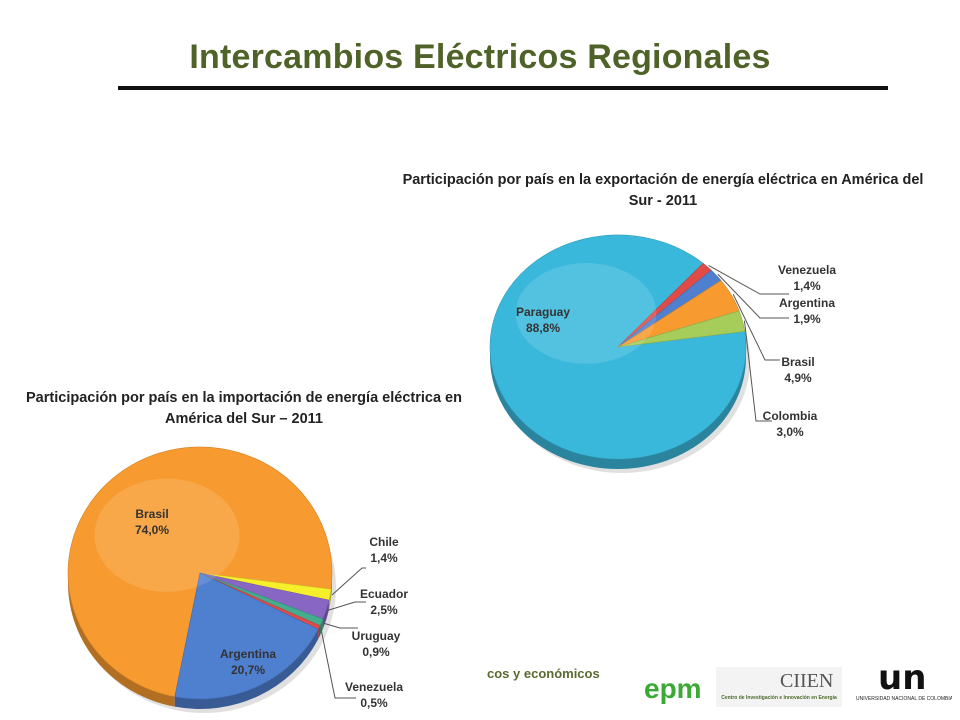  What do you see at coordinates (748, 280) in the screenshot?
I see `export-leader-line-venezuela` at bounding box center [748, 280].